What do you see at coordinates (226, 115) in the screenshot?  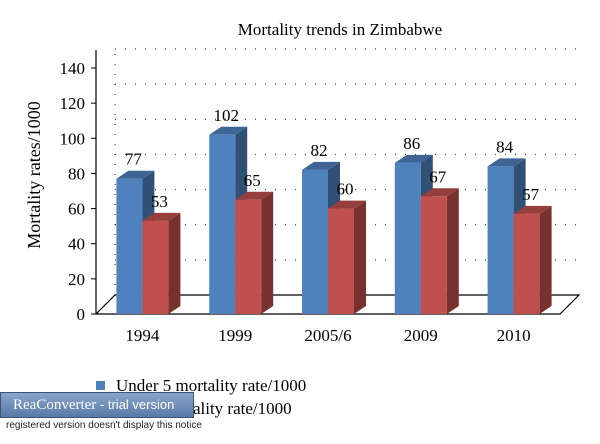 I see `data-label: 102` at bounding box center [226, 115].